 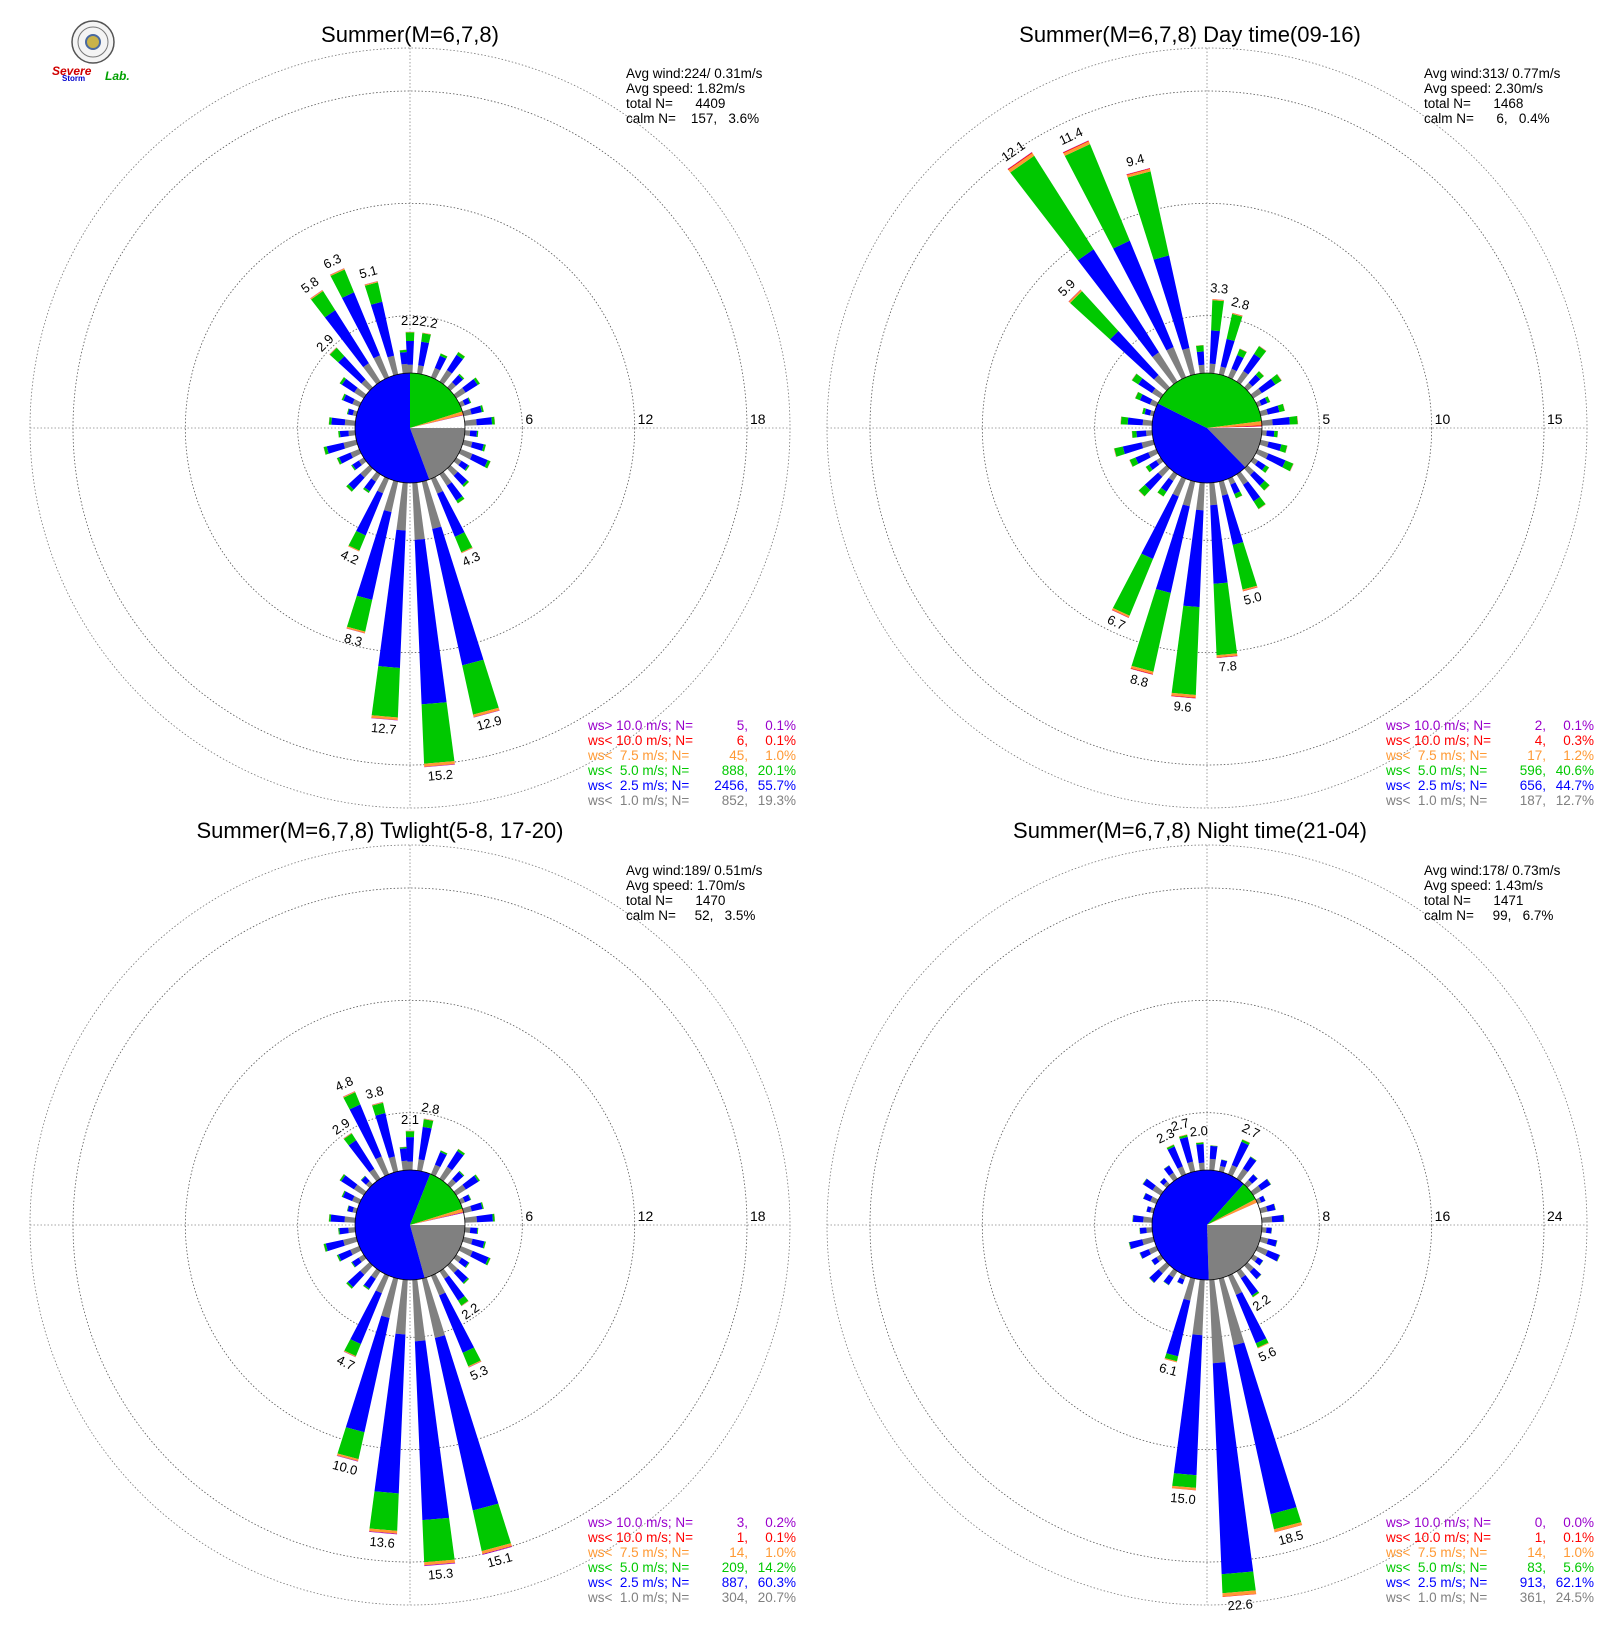 What do you see at coordinates (1555, 1216) in the screenshot?
I see `ring-label-3: 24` at bounding box center [1555, 1216].